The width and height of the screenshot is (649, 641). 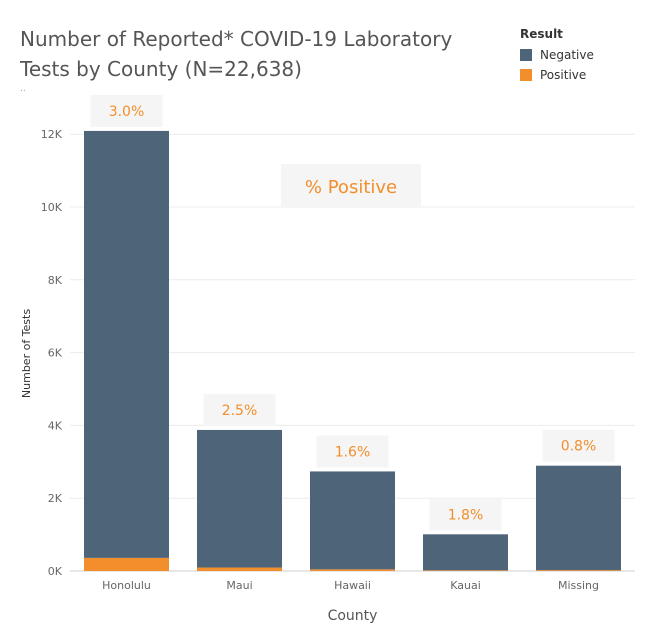 What do you see at coordinates (526, 55) in the screenshot?
I see `legend-swatch-negative` at bounding box center [526, 55].